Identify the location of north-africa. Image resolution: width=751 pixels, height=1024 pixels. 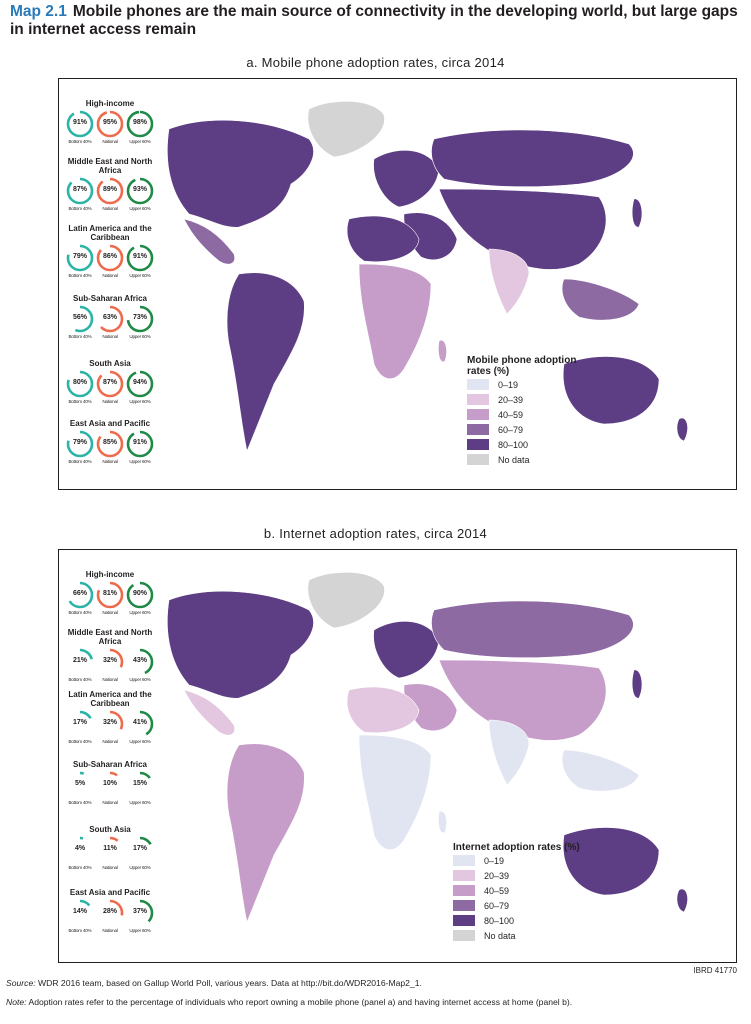
(383, 238).